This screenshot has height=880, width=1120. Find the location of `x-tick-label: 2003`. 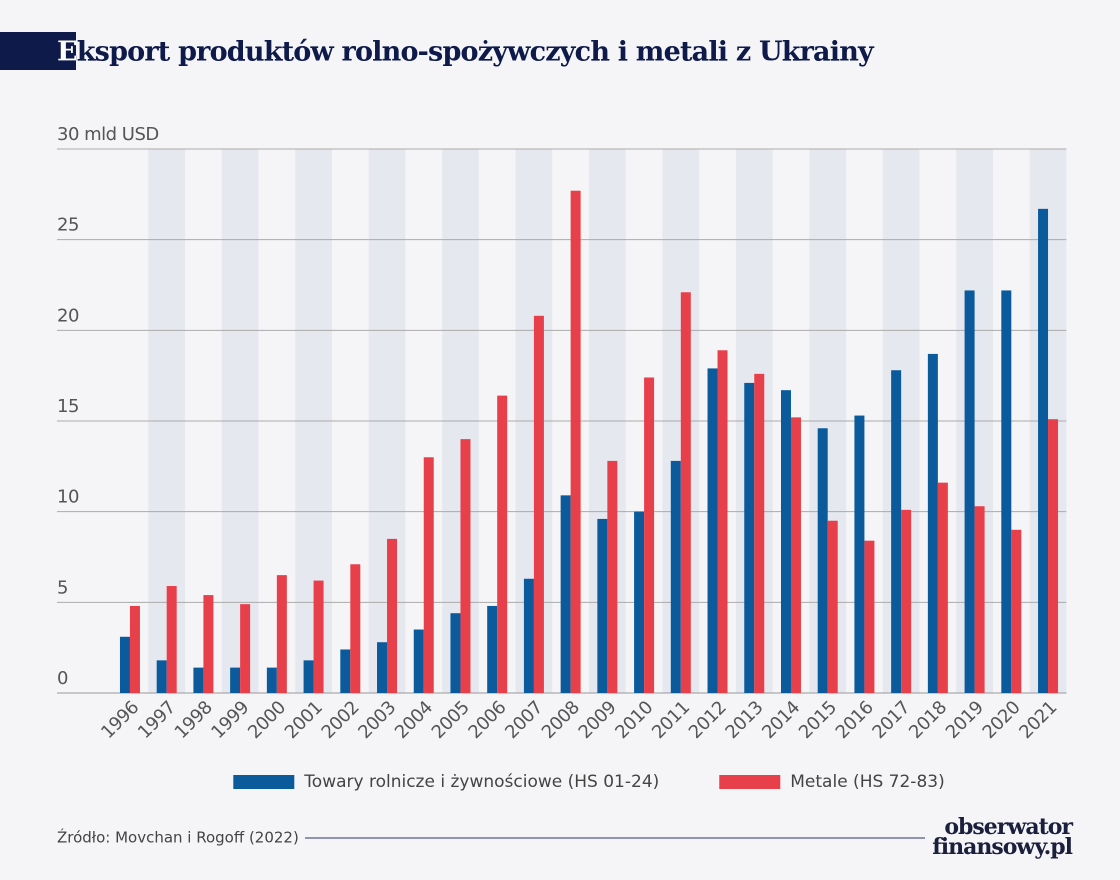

x-tick-label: 2003 is located at coordinates (377, 720).